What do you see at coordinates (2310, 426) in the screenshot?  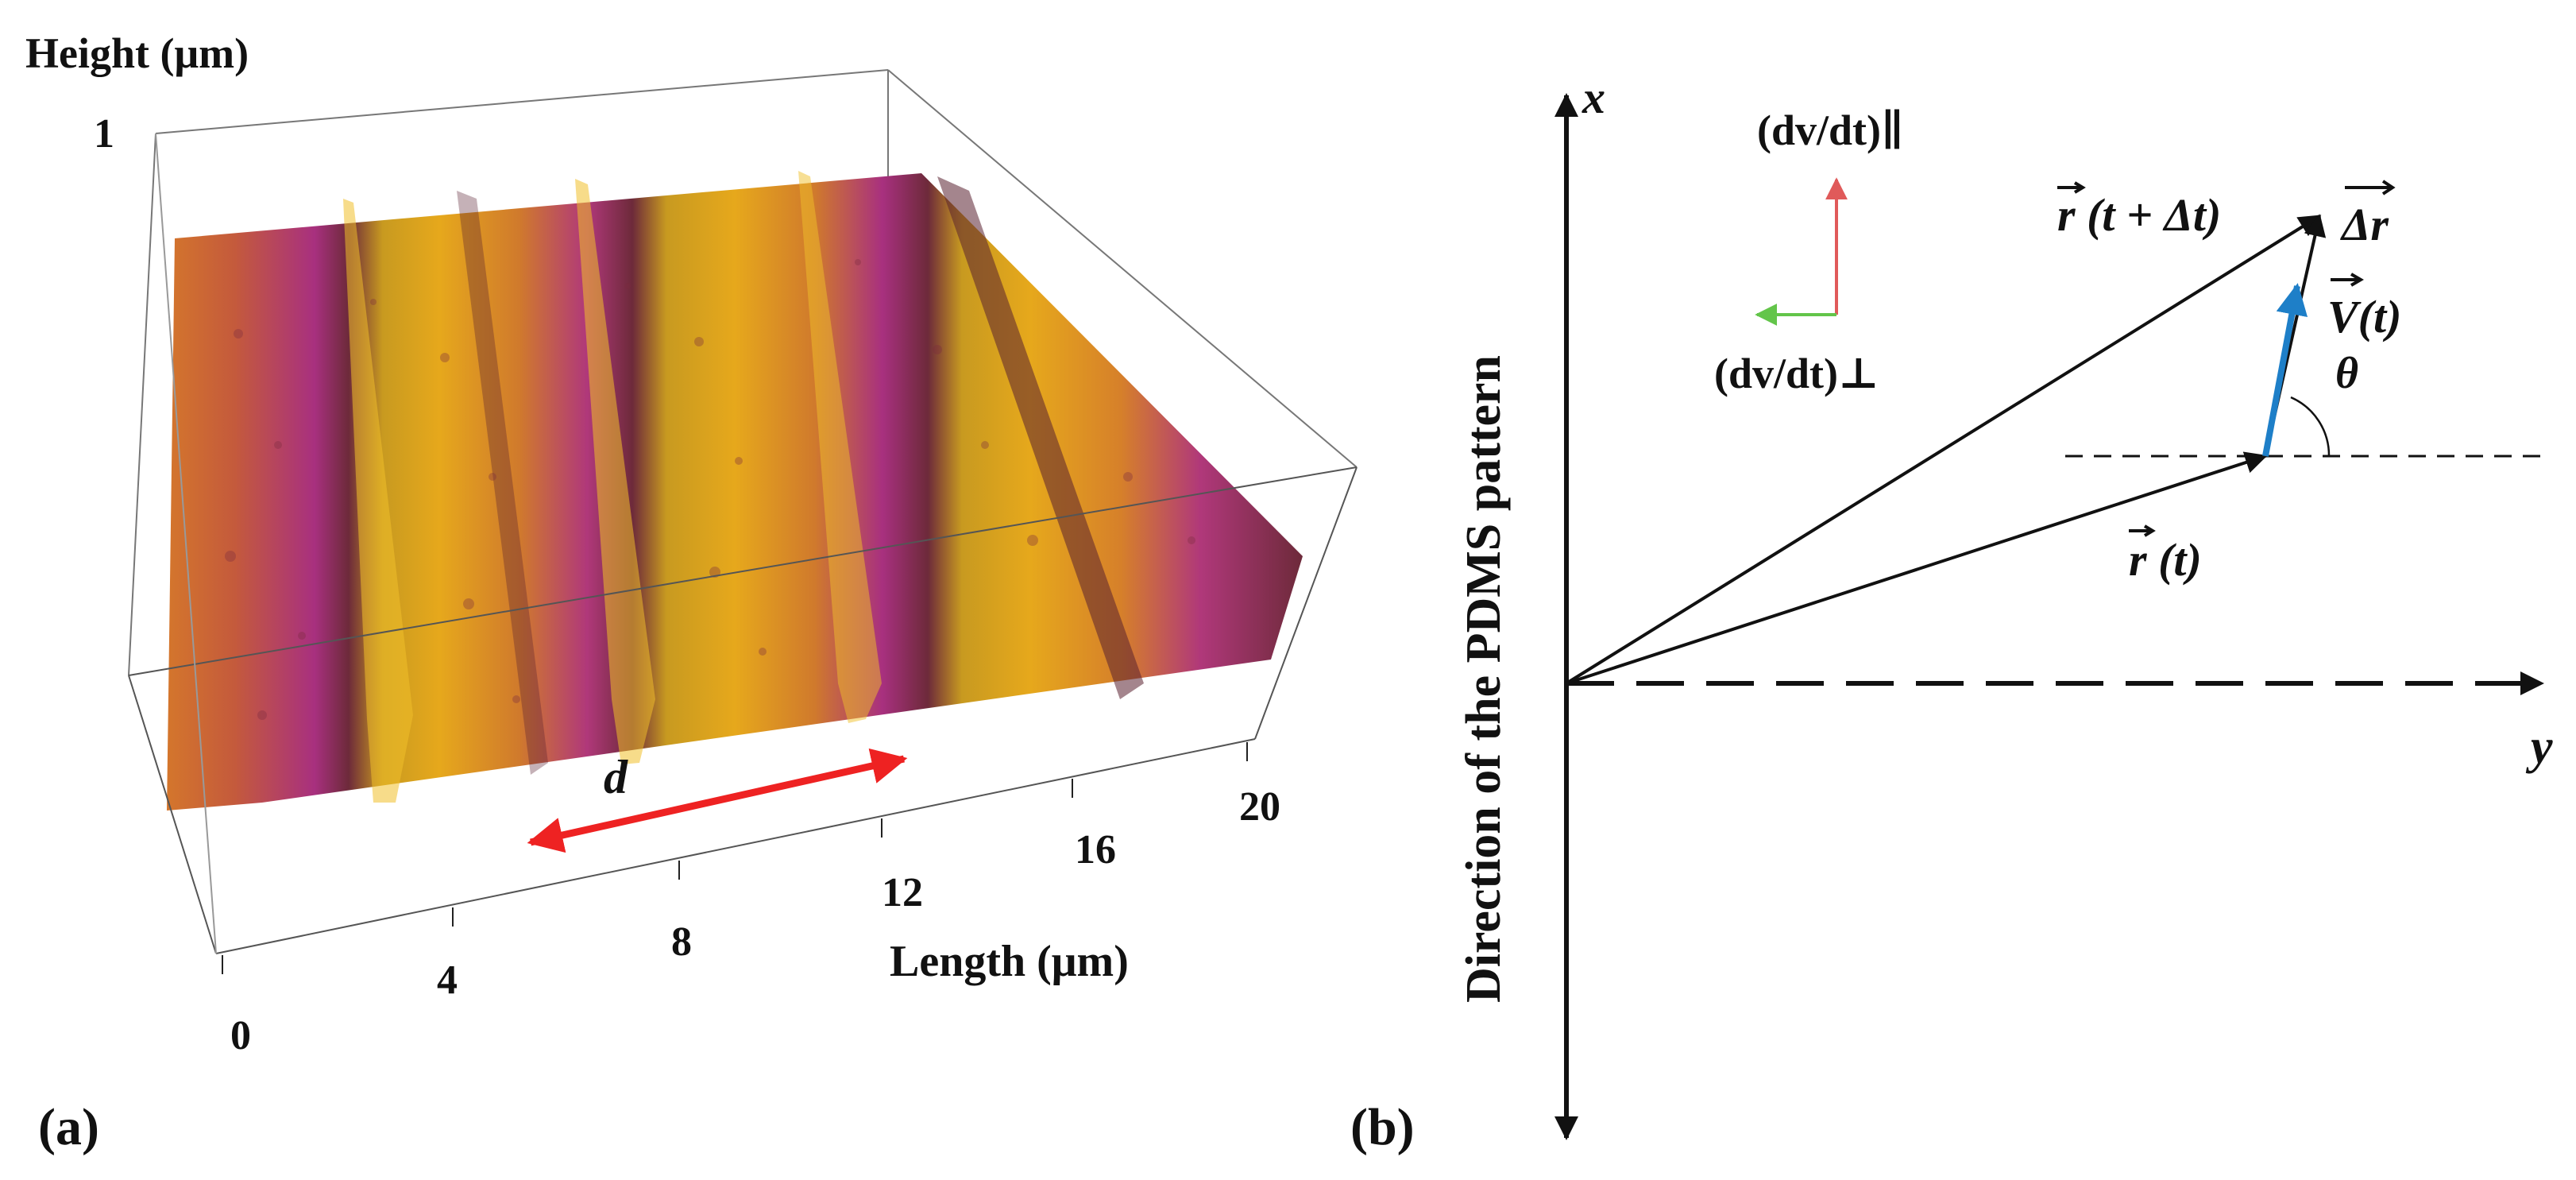 I see `angle-arc` at bounding box center [2310, 426].